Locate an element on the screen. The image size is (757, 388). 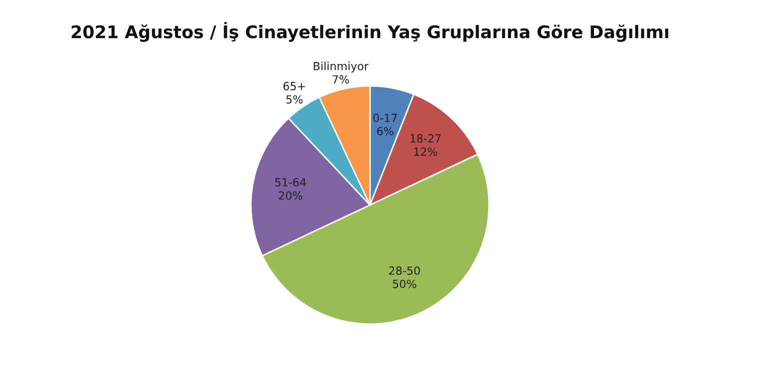
slice-label: 0-17 is located at coordinates (385, 118).